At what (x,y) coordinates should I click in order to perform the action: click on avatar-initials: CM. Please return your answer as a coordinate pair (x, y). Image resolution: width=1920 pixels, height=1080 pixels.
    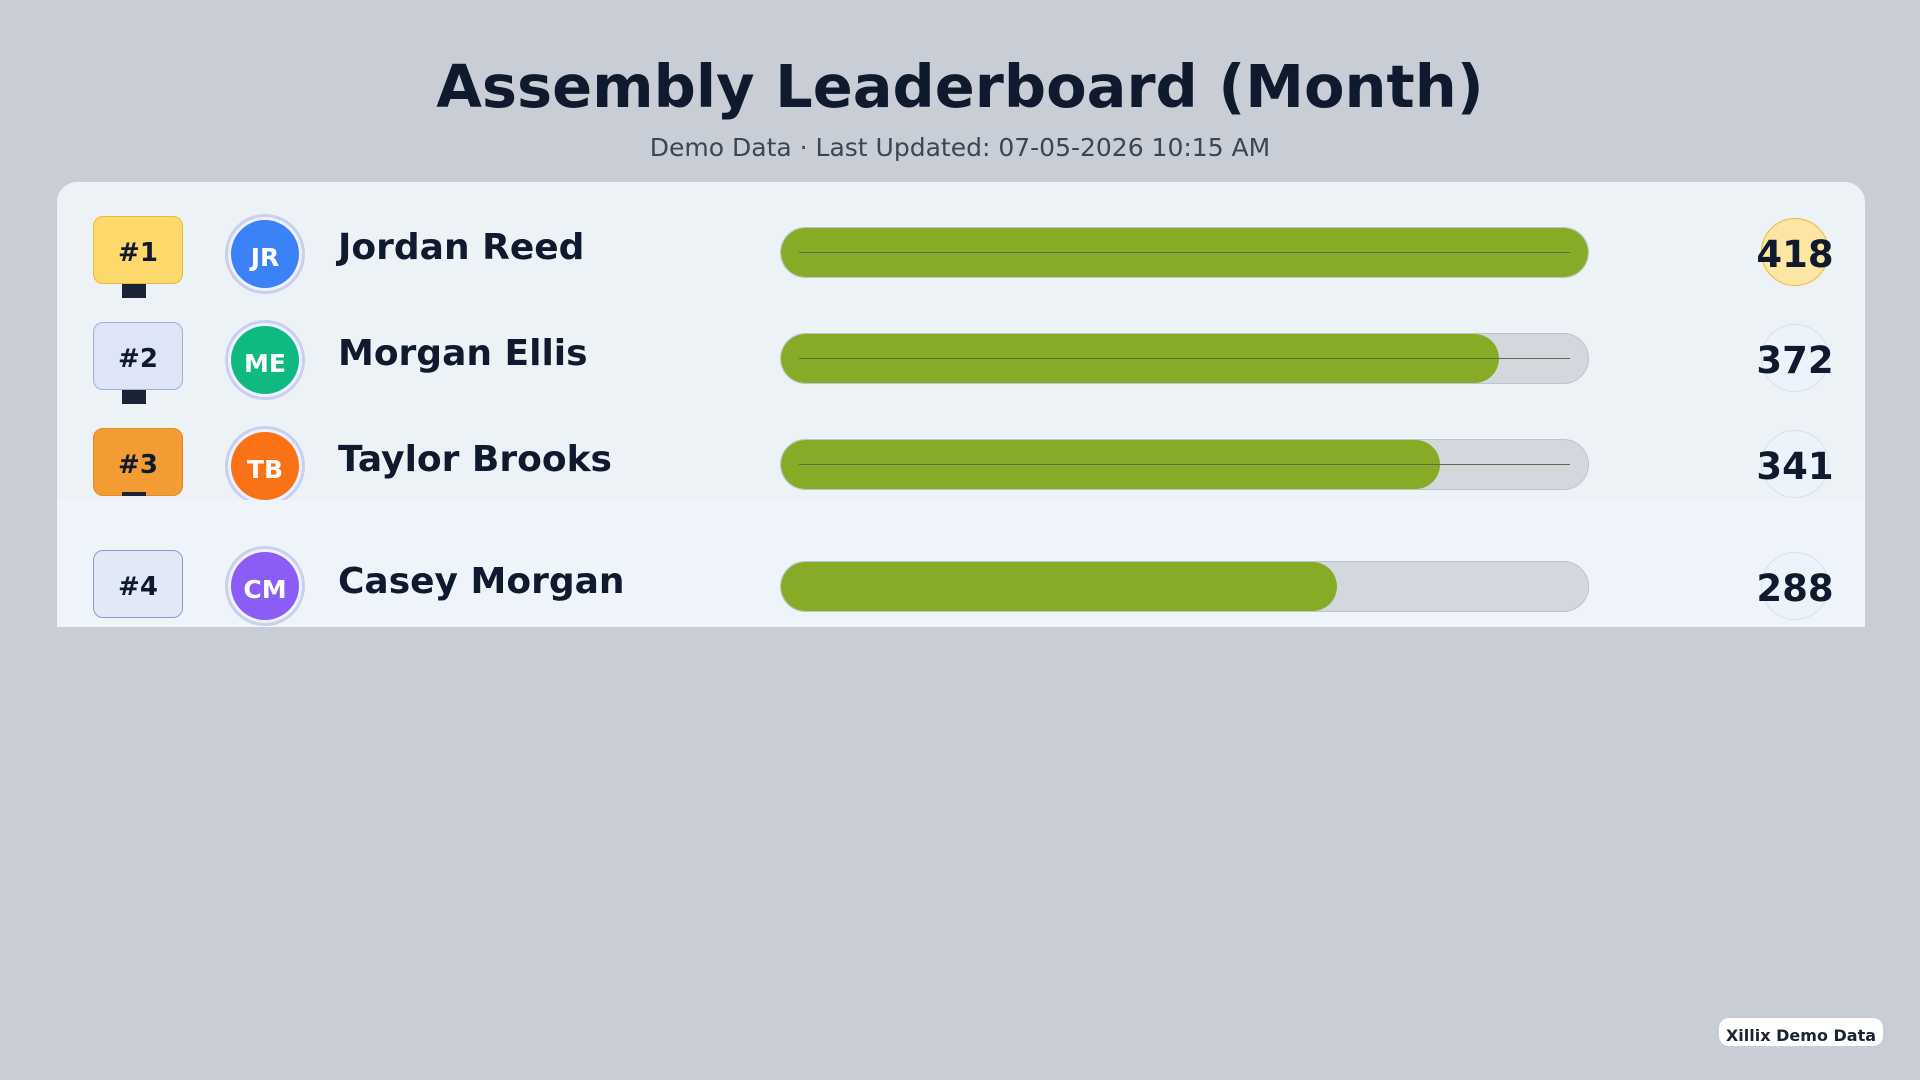
    Looking at the image, I should click on (265, 586).